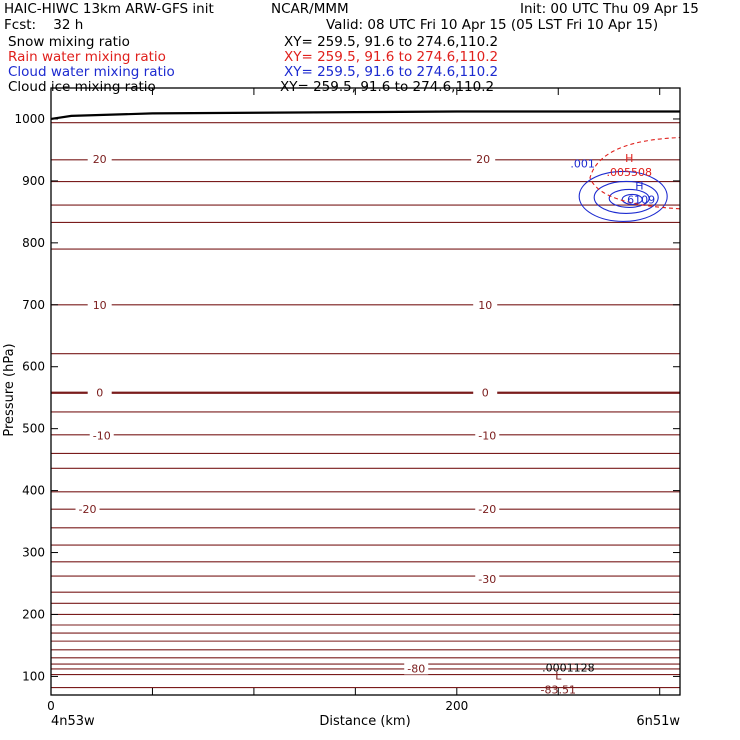 This screenshot has width=740, height=740. What do you see at coordinates (33, 243) in the screenshot?
I see `y-tick-label: 800` at bounding box center [33, 243].